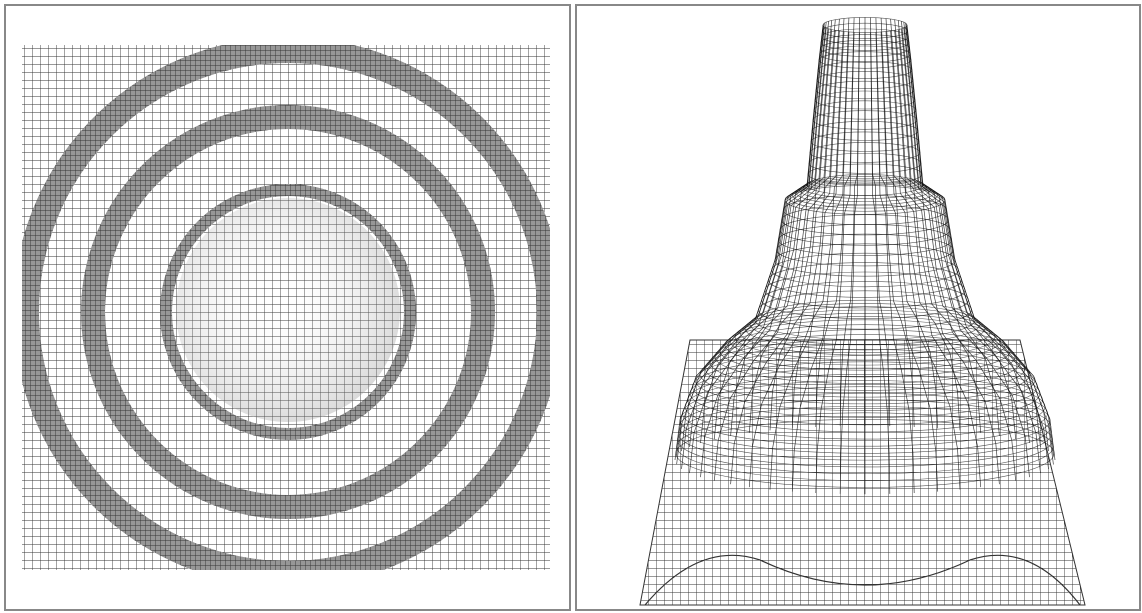  I want to click on center-shade, so click(288, 310).